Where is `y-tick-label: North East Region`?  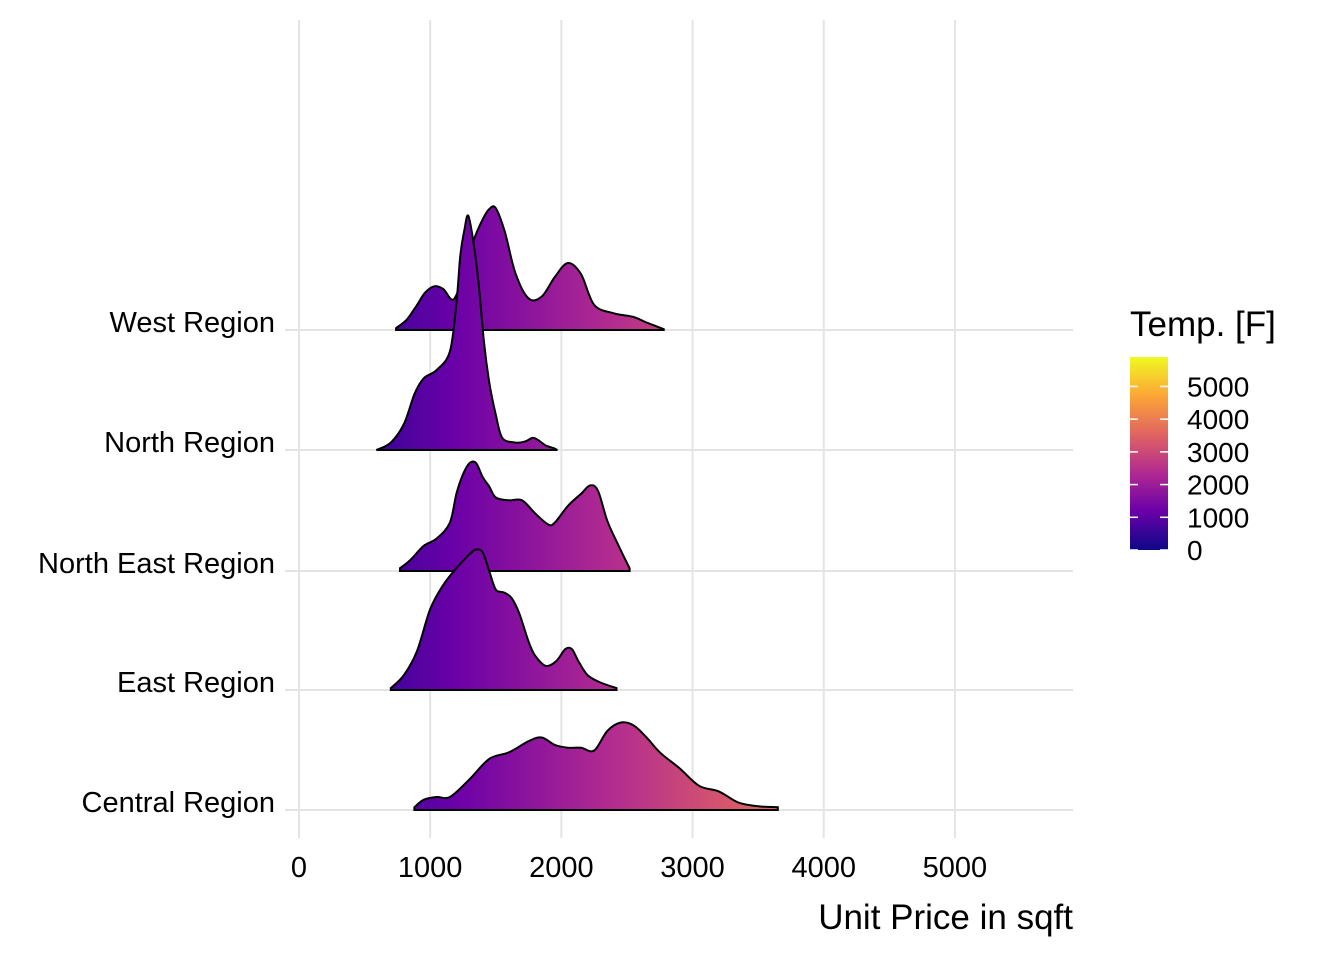
y-tick-label: North East Region is located at coordinates (156, 564).